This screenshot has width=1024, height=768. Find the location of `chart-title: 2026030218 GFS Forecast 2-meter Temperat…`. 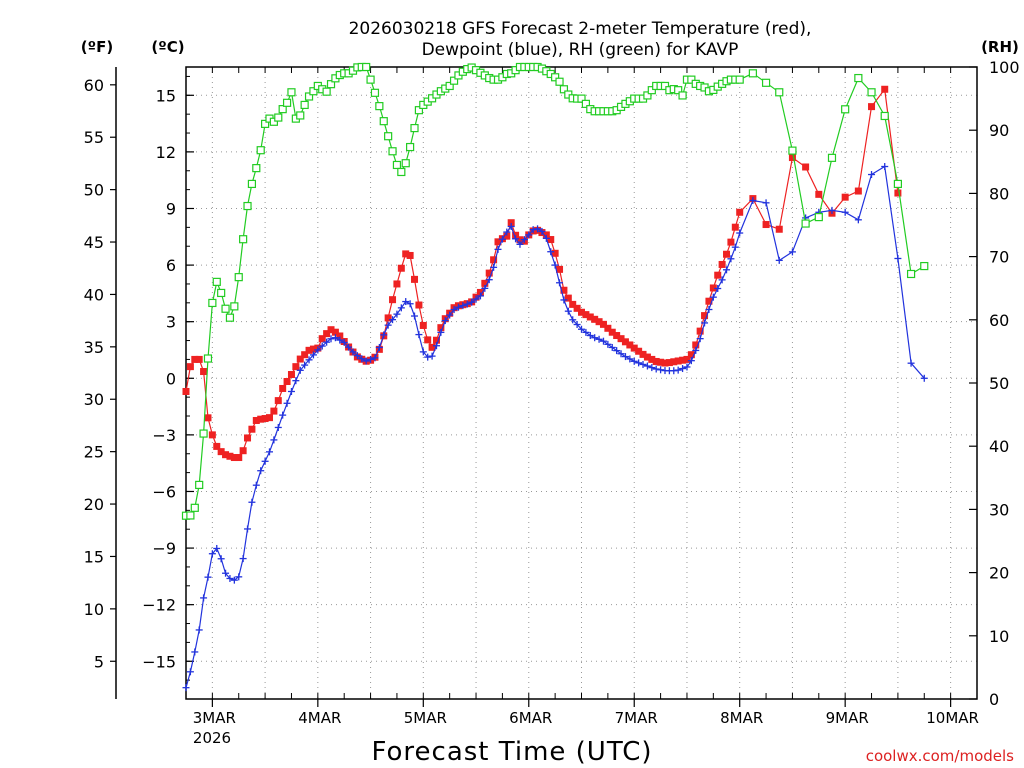

chart-title: 2026030218 GFS Forecast 2-meter Temperat… is located at coordinates (580, 29).